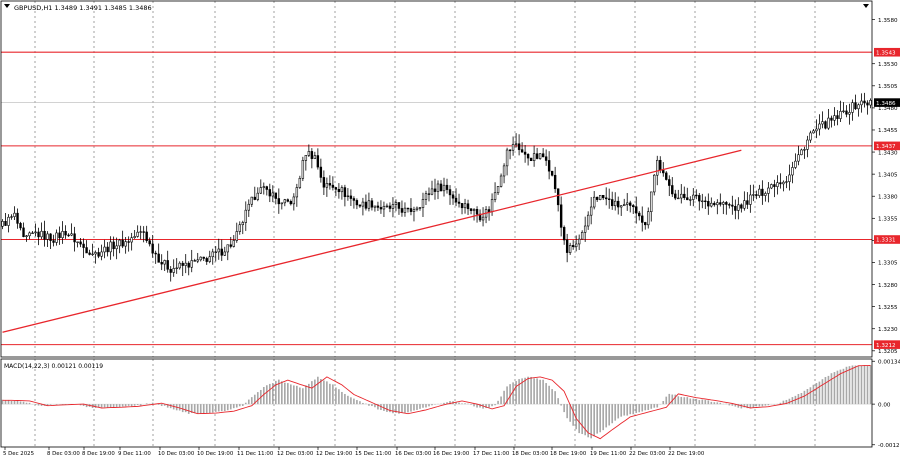 The image size is (900, 464). I want to click on chart-header: GBPUSD,H1 1.3489 1.3491 1.3485 1.3486, so click(83, 8).